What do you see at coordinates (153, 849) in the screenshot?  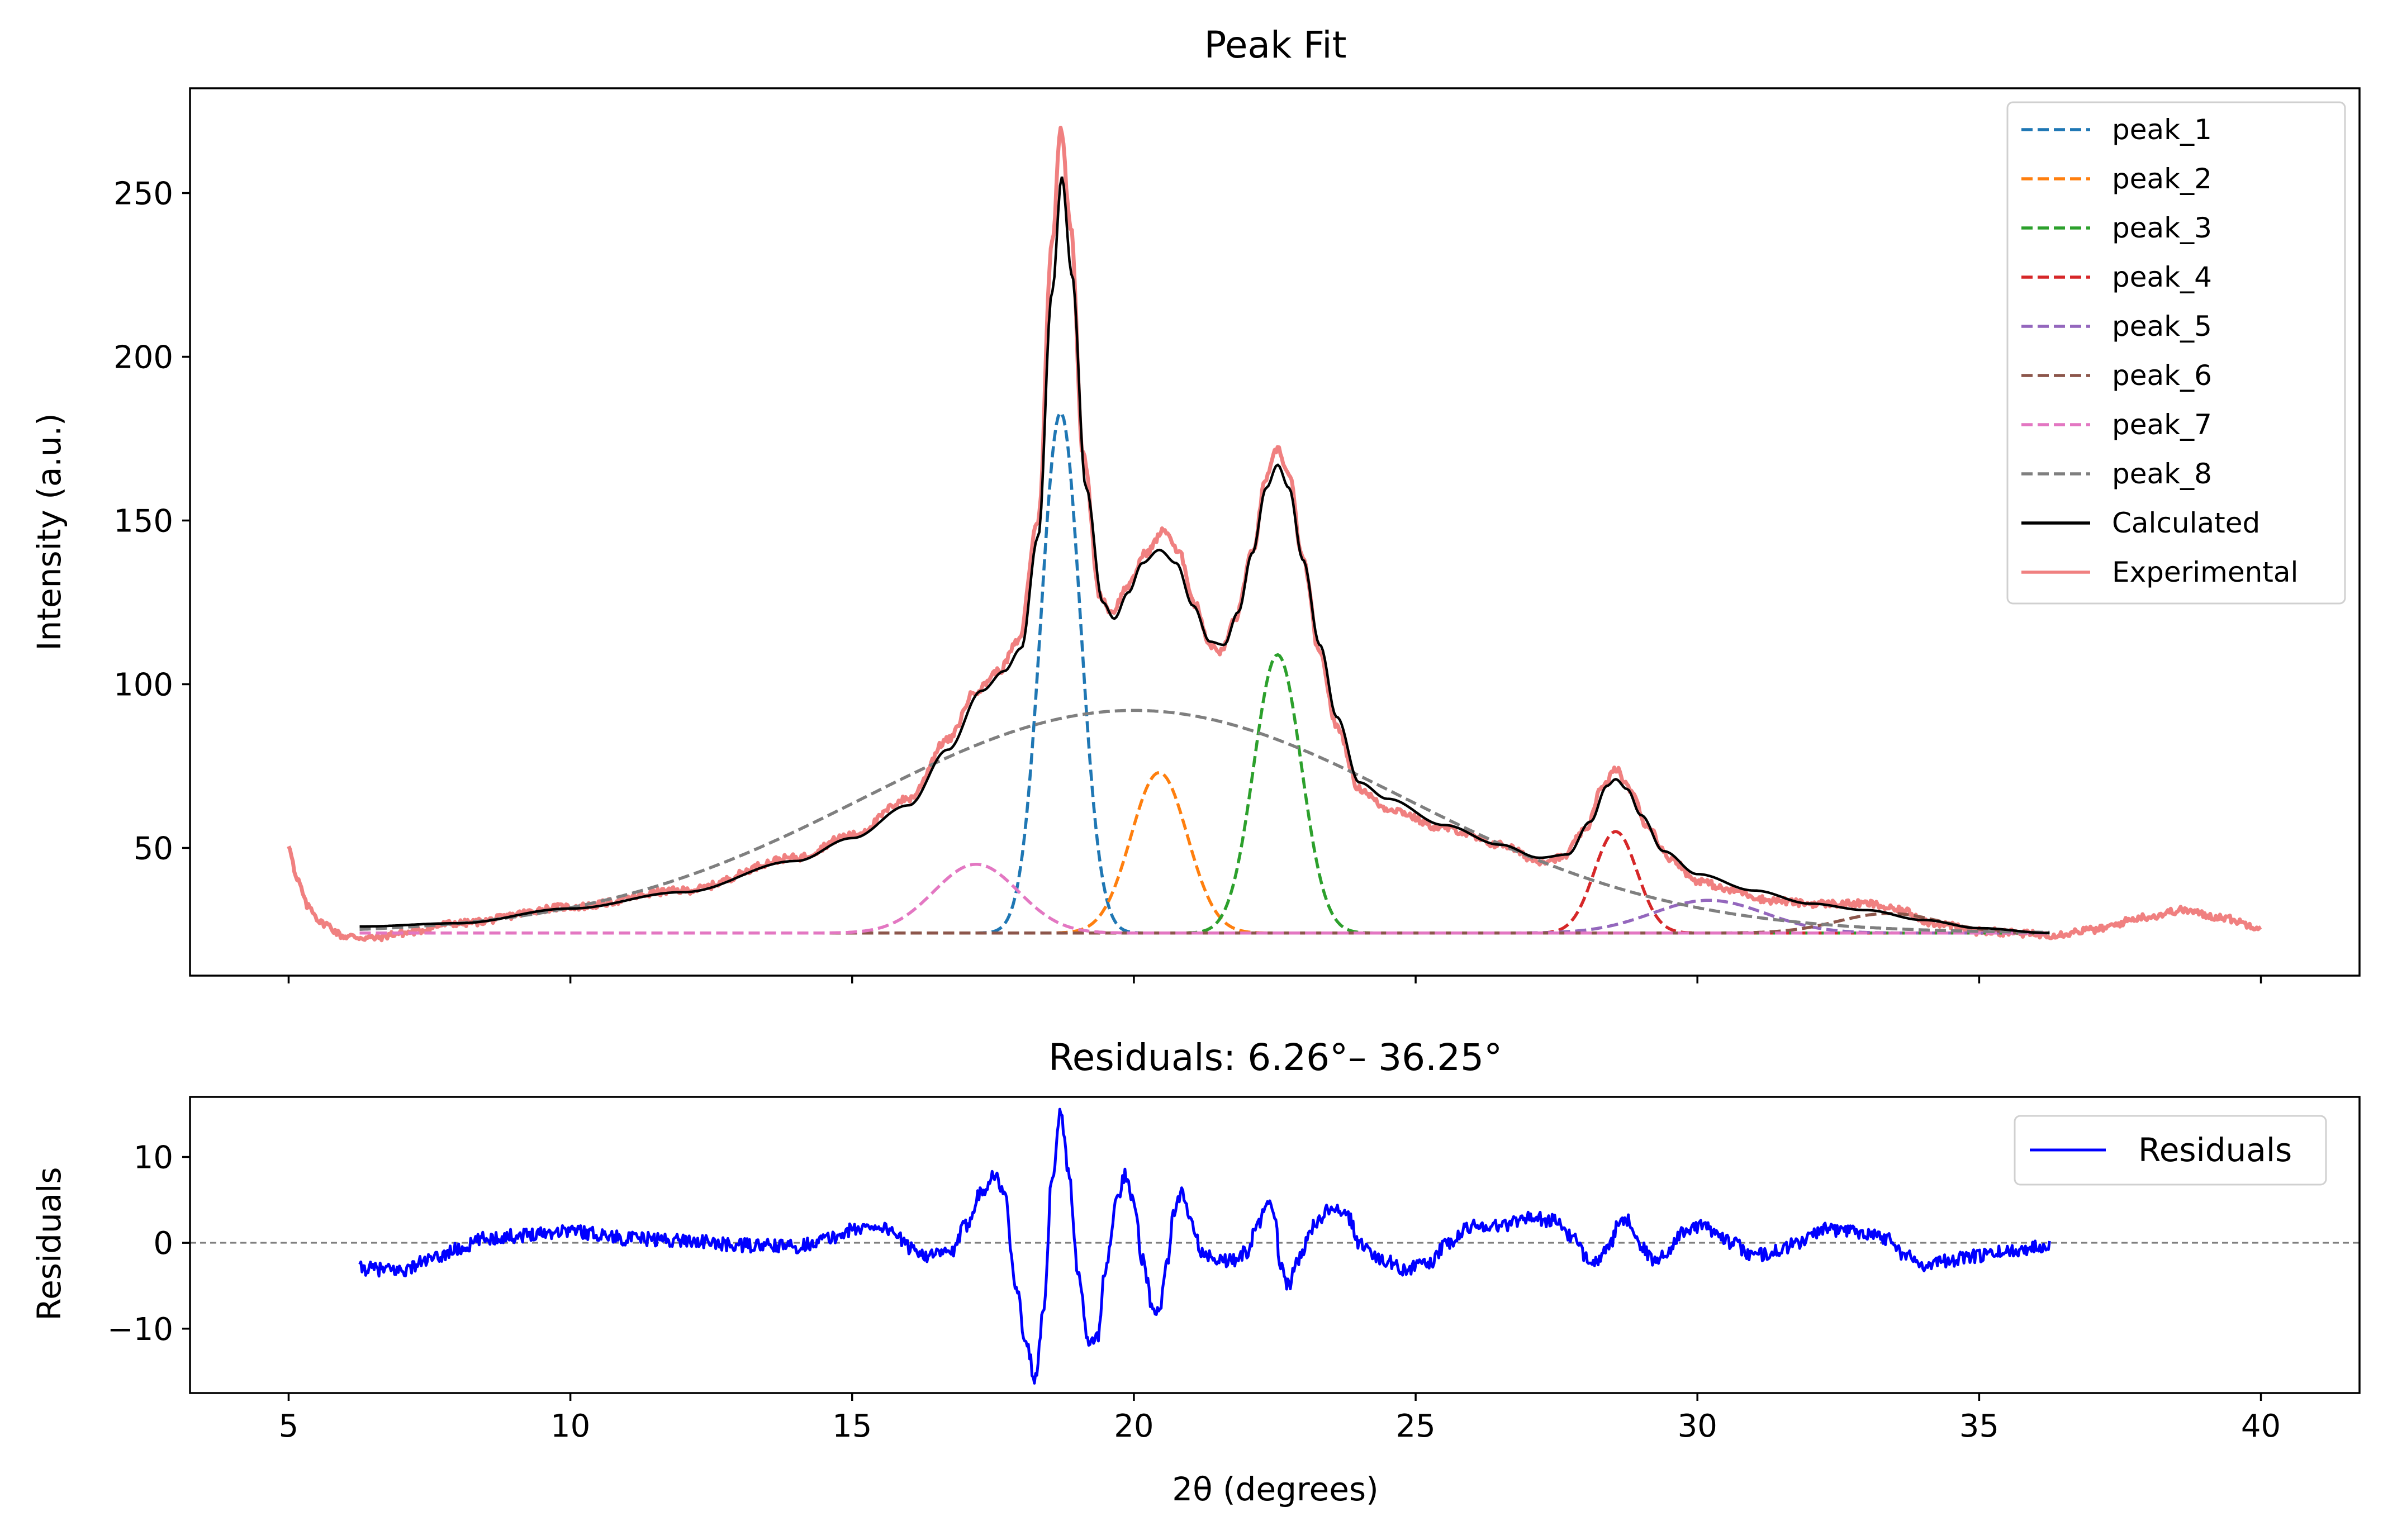 I see `top-ytick-label-50: 50` at bounding box center [153, 849].